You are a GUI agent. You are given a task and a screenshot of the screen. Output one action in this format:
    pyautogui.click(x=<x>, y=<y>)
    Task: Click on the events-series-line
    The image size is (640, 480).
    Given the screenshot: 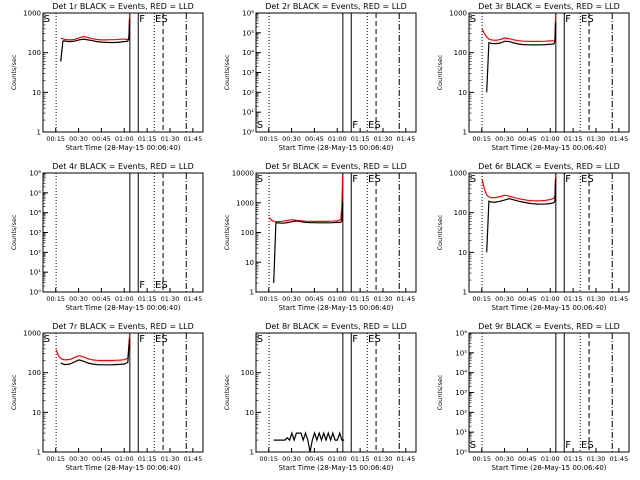 What is the action you would take?
    pyautogui.click(x=309, y=442)
    